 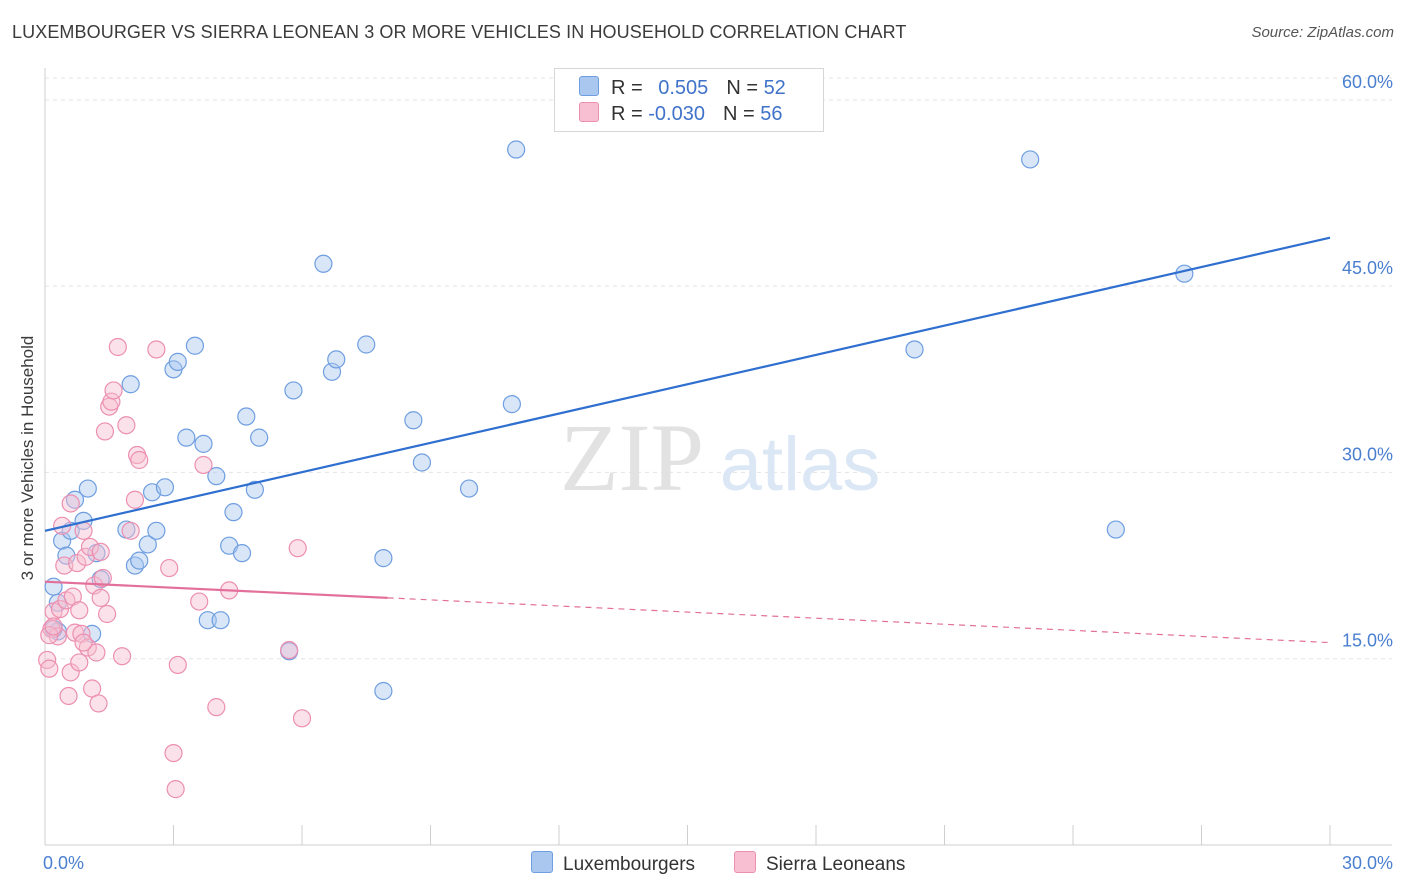 I want to click on y-axis-label: 3 or more Vehicles in Household, so click(x=27, y=458).